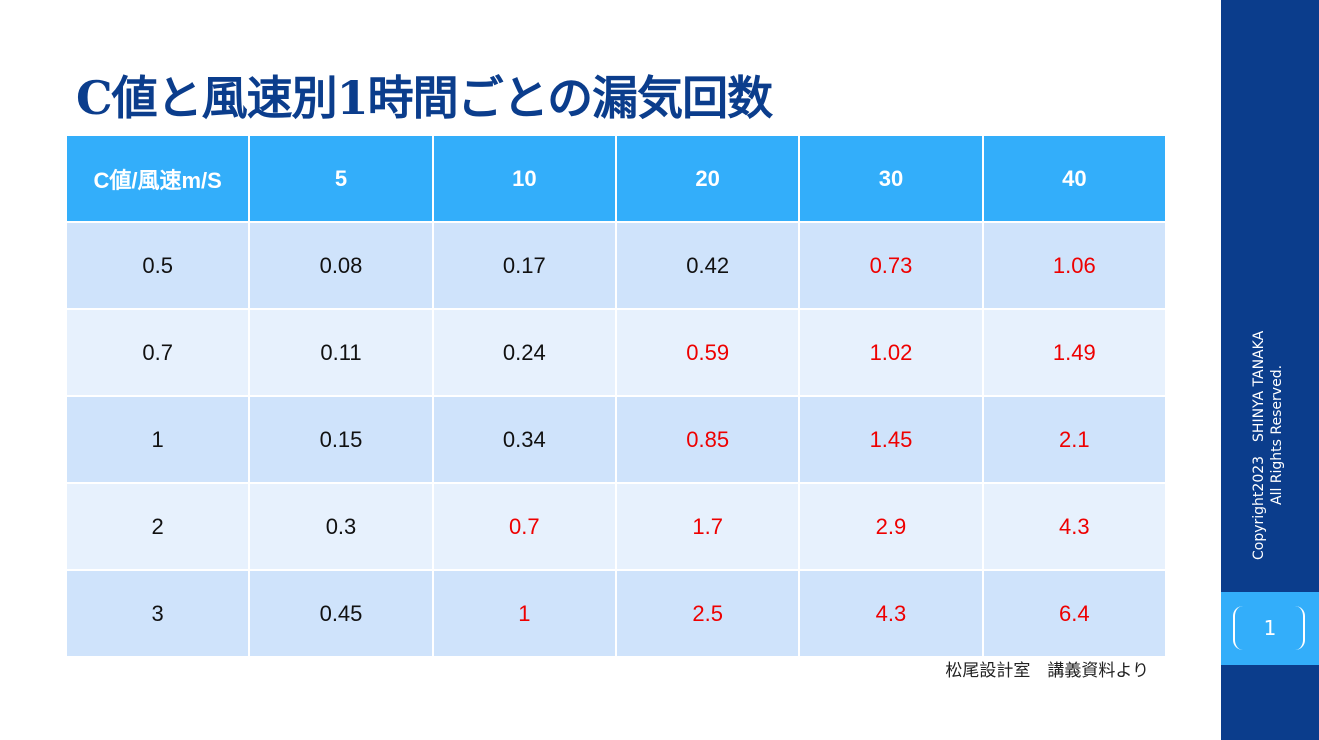 Image resolution: width=1319 pixels, height=740 pixels. Describe the element at coordinates (707, 439) in the screenshot. I see `table-cell: 0.85` at that location.